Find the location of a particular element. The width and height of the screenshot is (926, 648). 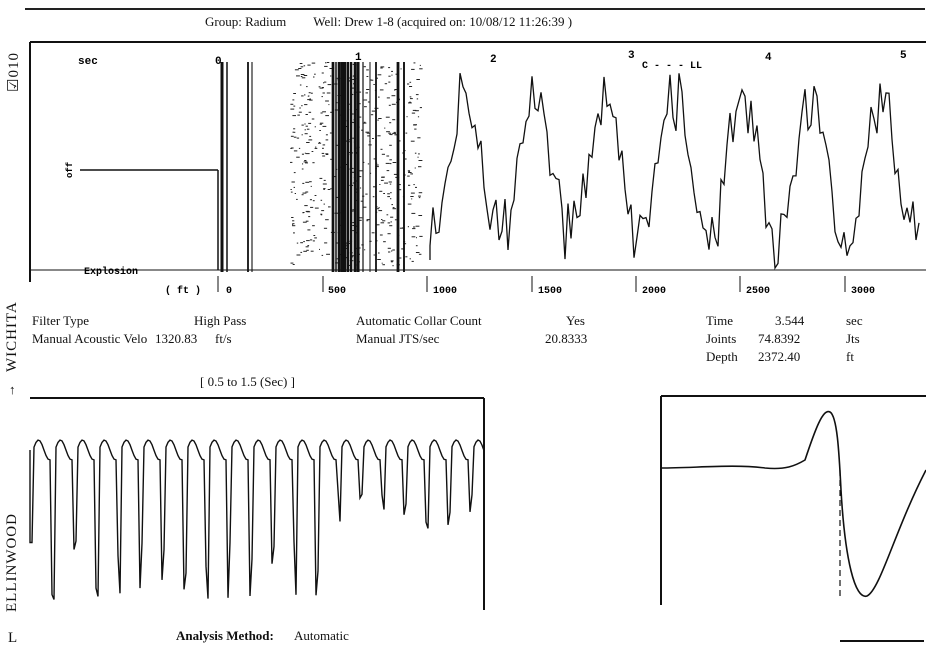

time-tick: 3 is located at coordinates (631, 56).